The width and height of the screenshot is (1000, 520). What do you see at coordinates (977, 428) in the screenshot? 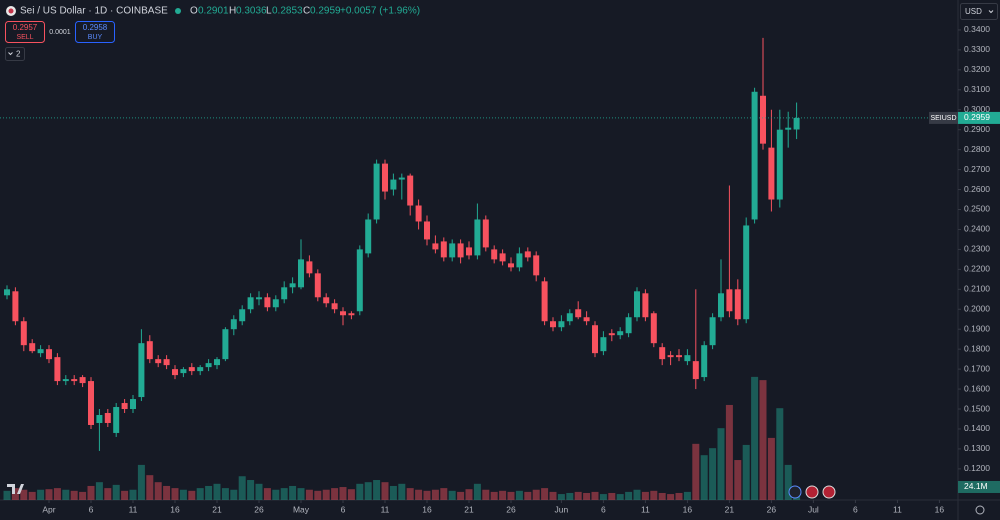
I see `y-tick-label: 0.1400` at bounding box center [977, 428].